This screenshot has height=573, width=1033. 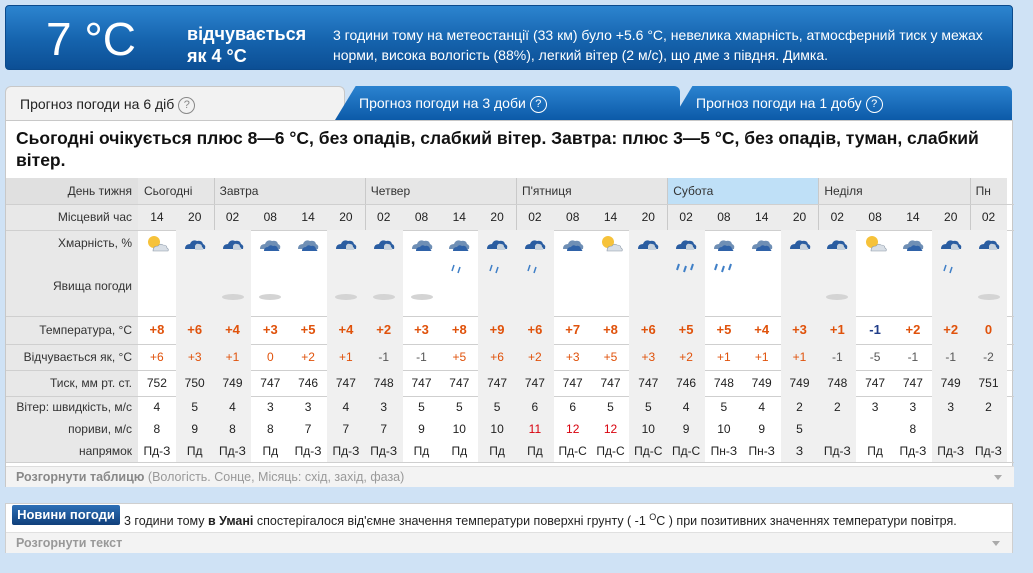 I want to click on row-label-gusts: пориви, м/с, so click(x=72, y=429).